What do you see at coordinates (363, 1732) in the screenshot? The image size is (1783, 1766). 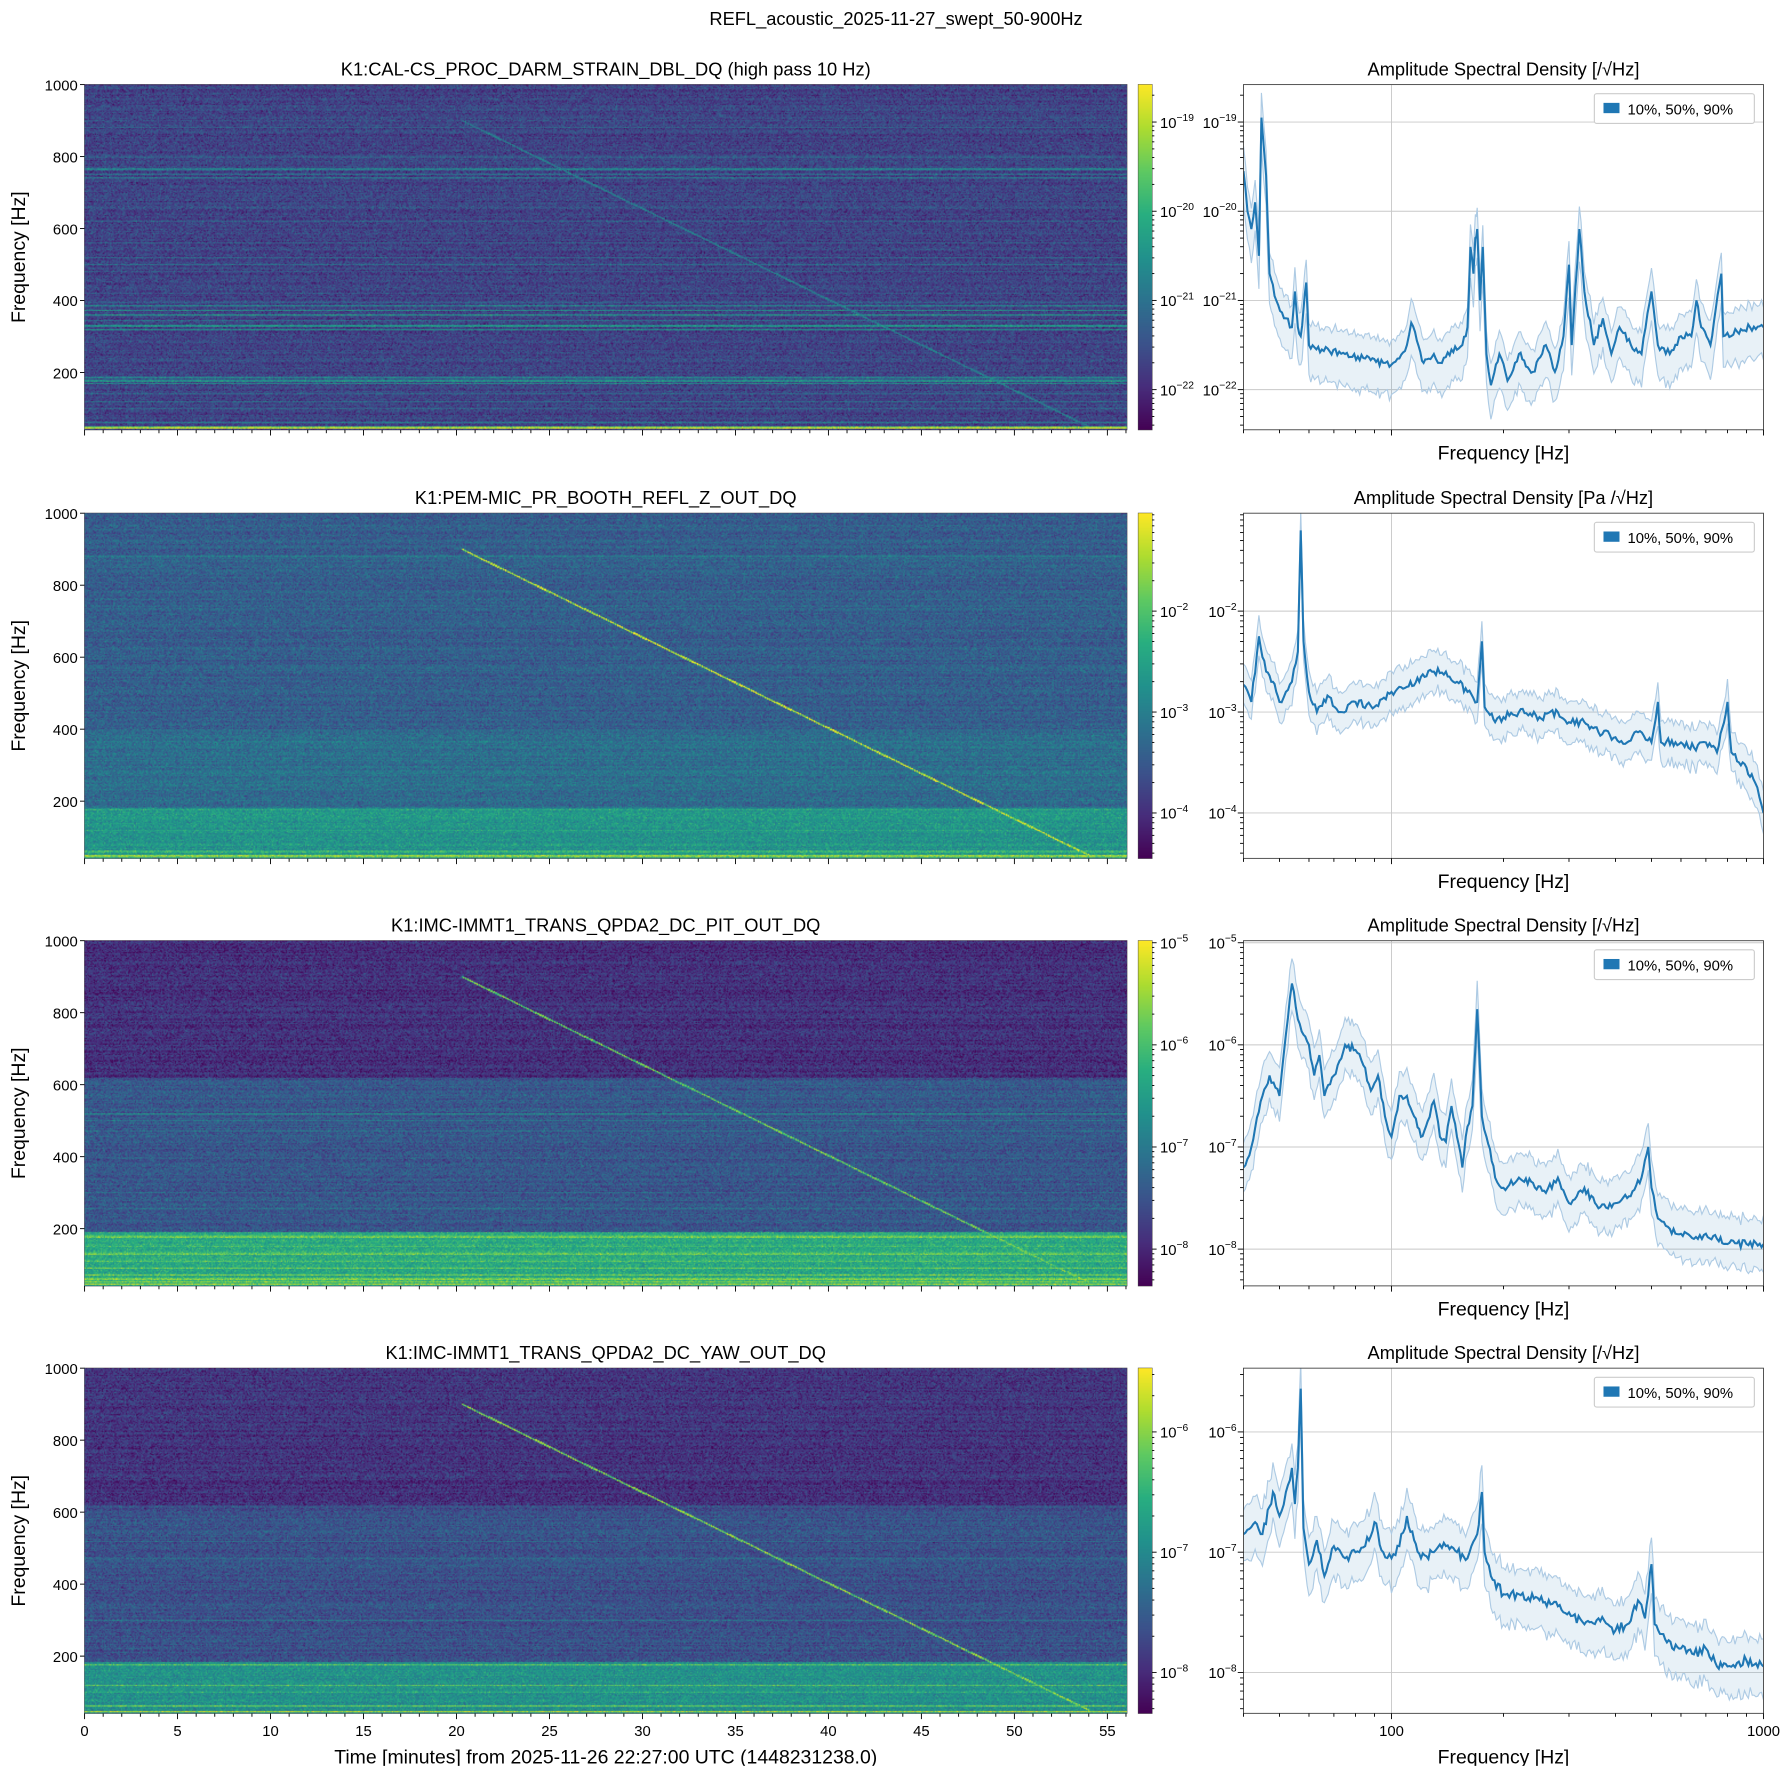 I see `x-tick-label: 15` at bounding box center [363, 1732].